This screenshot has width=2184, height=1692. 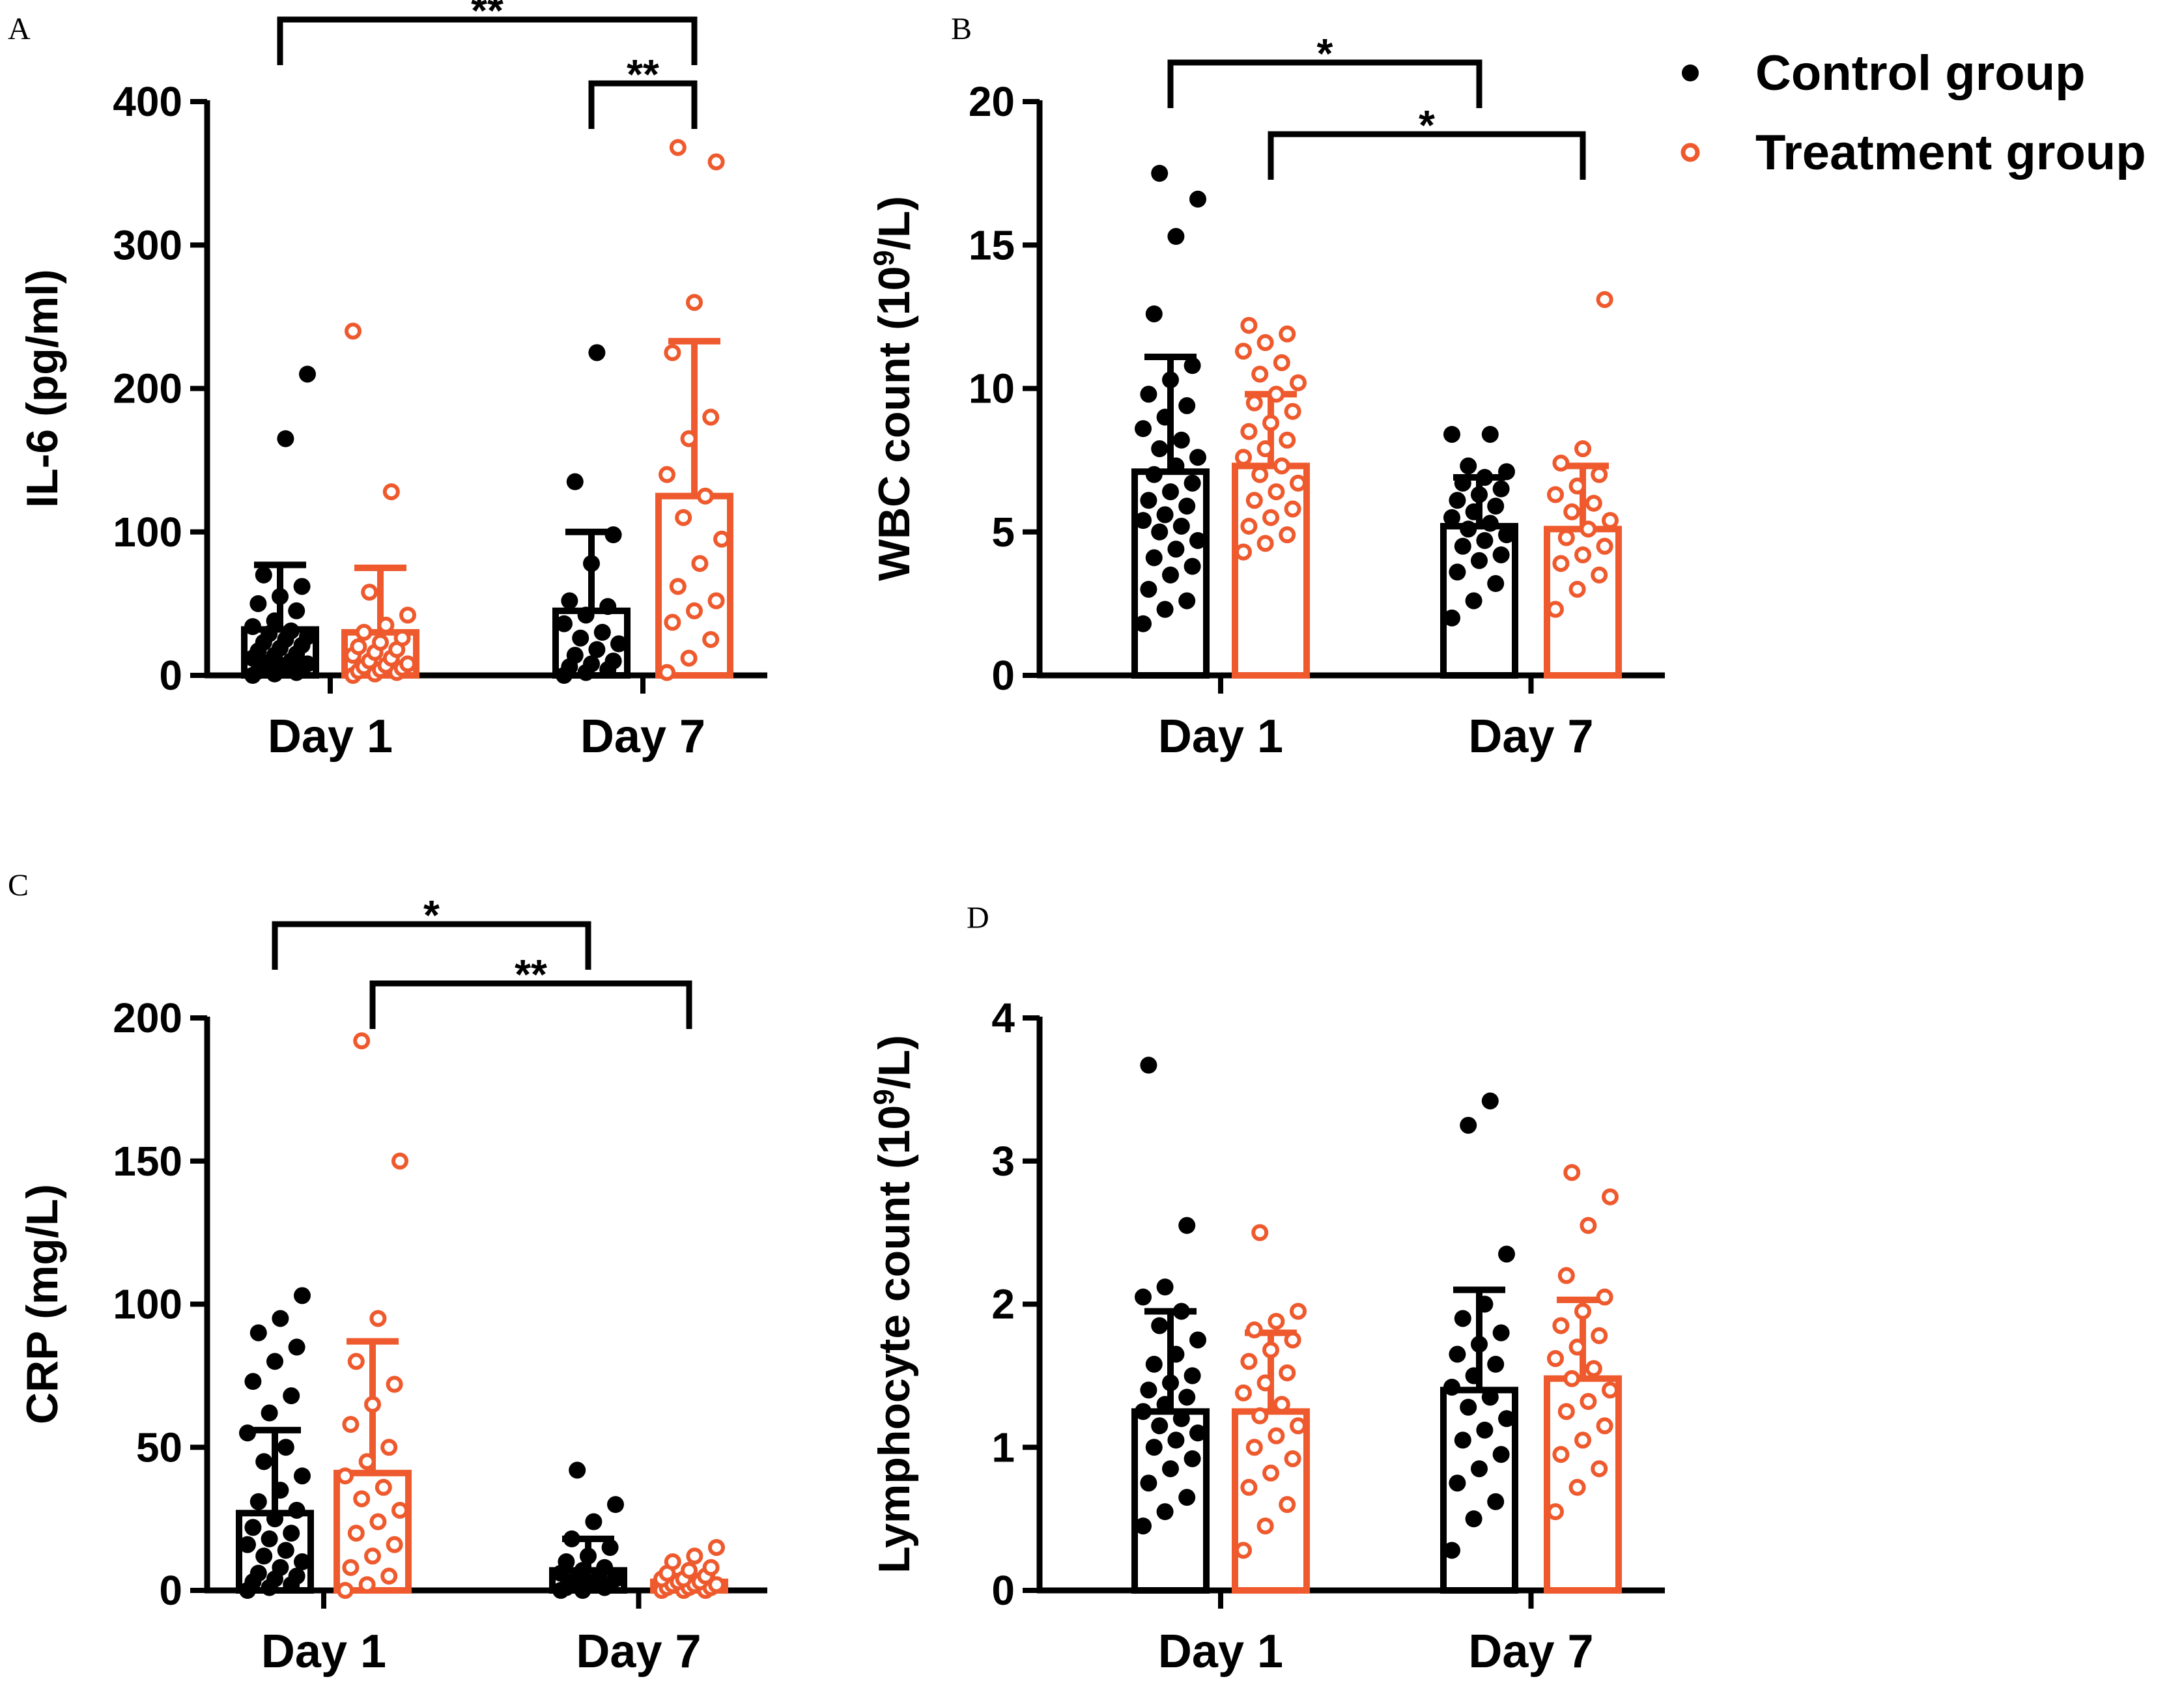 I want to click on panel-letter: C, so click(x=18, y=885).